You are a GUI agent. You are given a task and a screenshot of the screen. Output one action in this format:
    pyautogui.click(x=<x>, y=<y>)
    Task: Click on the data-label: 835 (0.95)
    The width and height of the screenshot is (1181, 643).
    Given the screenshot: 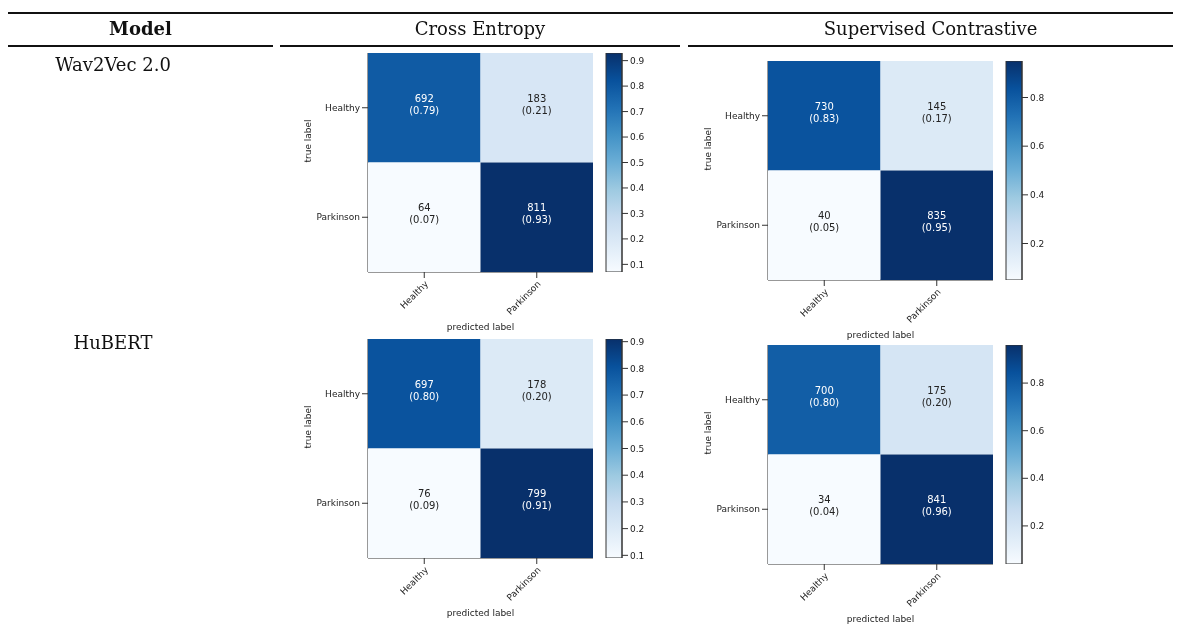 What is the action you would take?
    pyautogui.click(x=936, y=222)
    